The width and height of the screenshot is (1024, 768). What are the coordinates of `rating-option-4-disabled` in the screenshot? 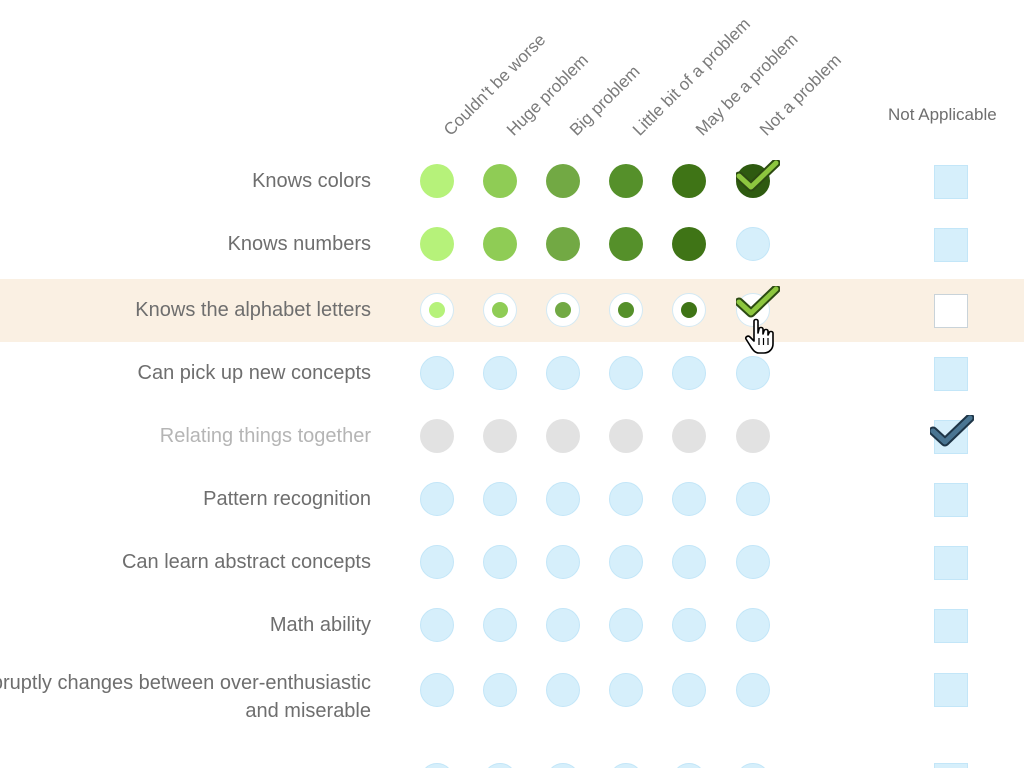 It's located at (626, 436).